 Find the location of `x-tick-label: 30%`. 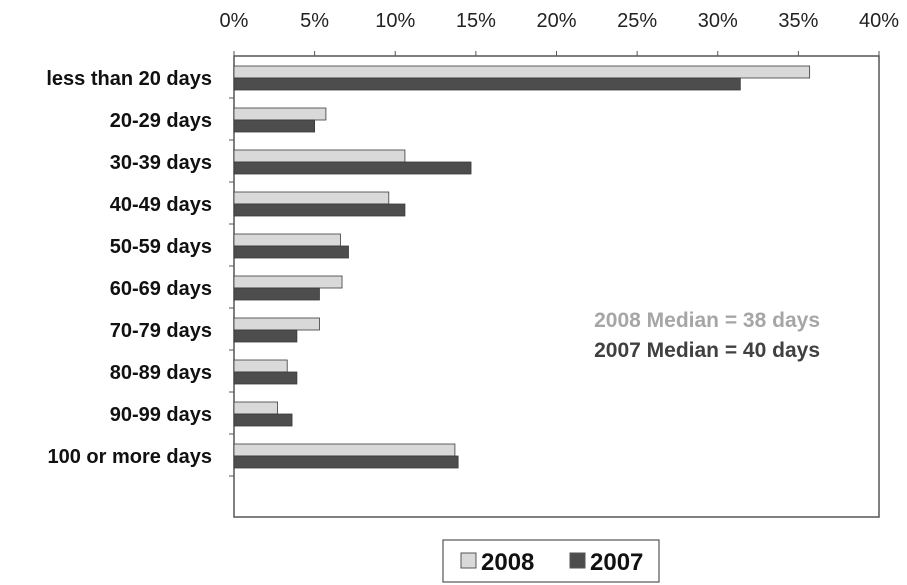

x-tick-label: 30% is located at coordinates (718, 21).